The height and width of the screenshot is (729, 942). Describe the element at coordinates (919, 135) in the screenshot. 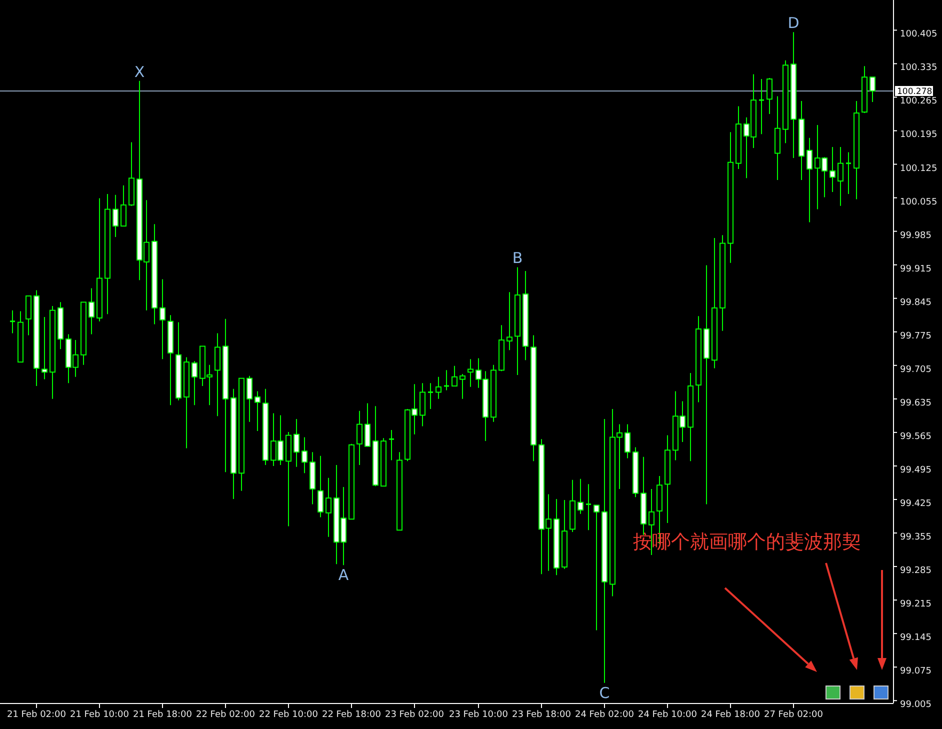

I see `y-tick-label: 100.195` at that location.